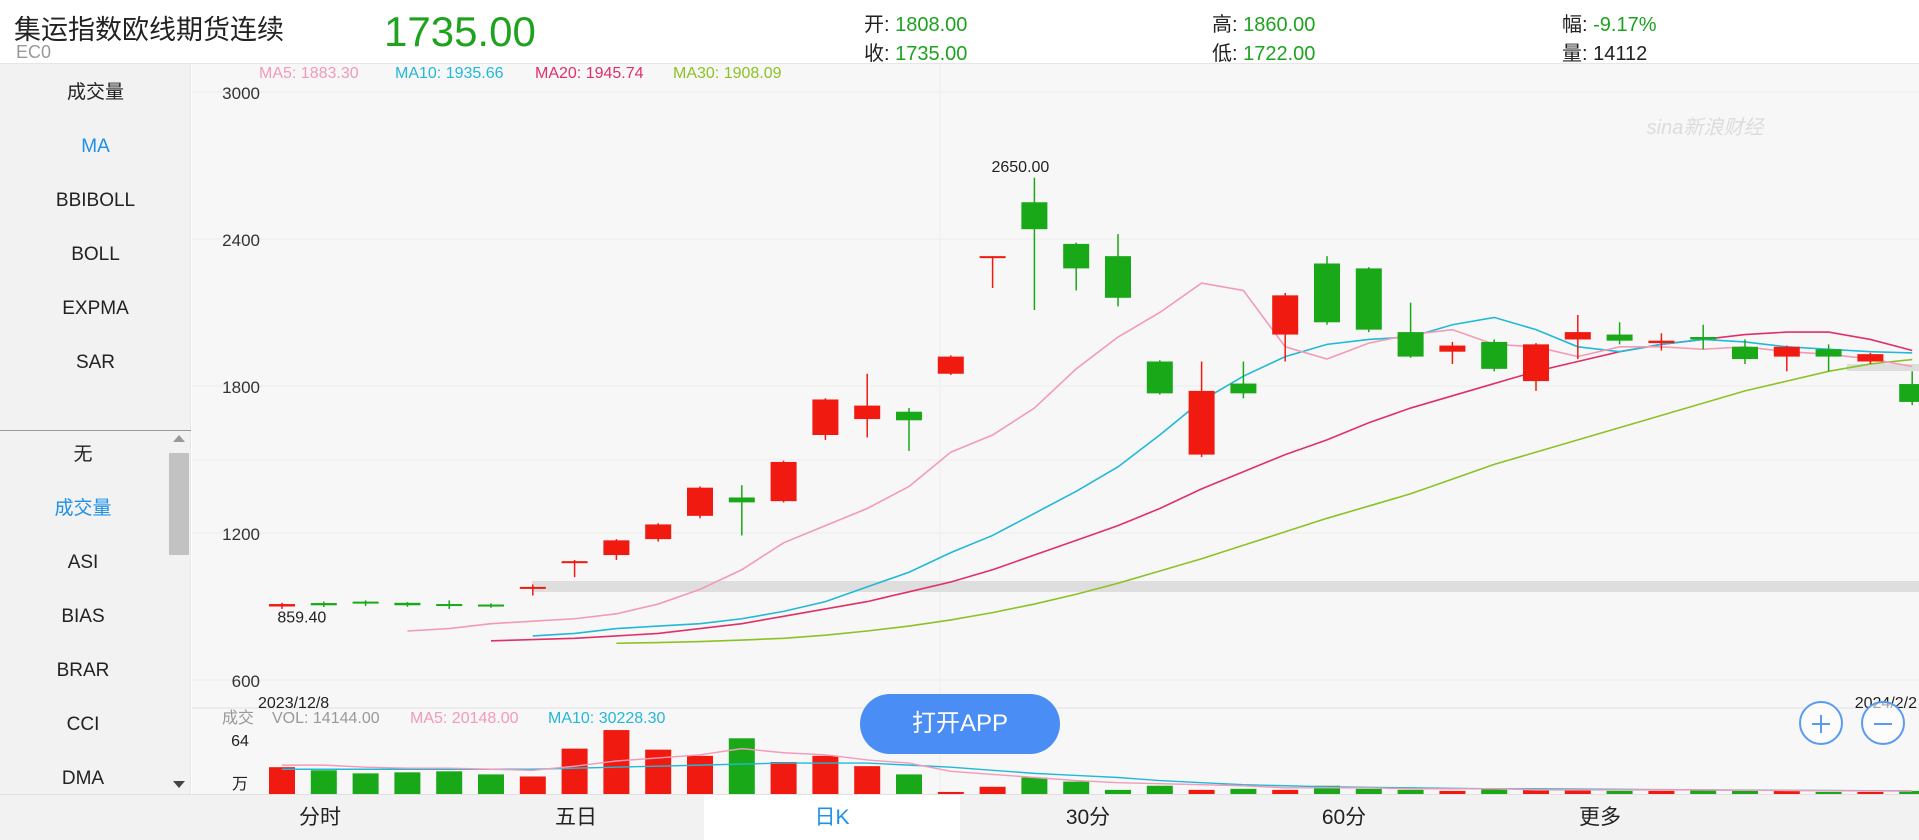 This screenshot has width=1919, height=840. Describe the element at coordinates (832, 817) in the screenshot. I see `period-tab: 日K` at that location.